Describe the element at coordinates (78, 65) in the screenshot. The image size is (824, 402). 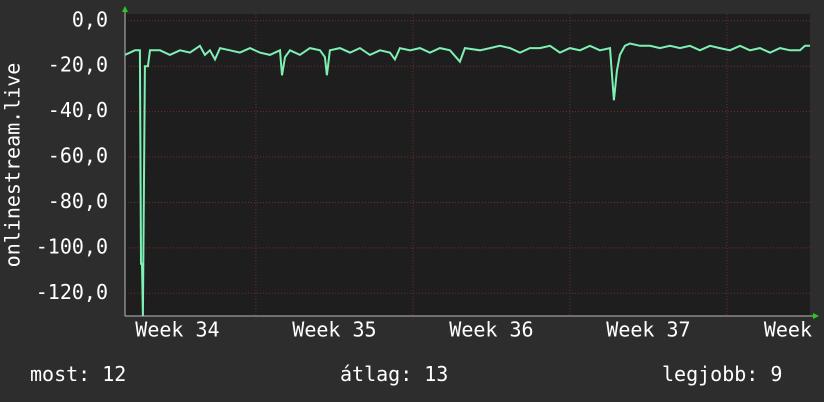
I see `y-tick-label: -20,0` at that location.